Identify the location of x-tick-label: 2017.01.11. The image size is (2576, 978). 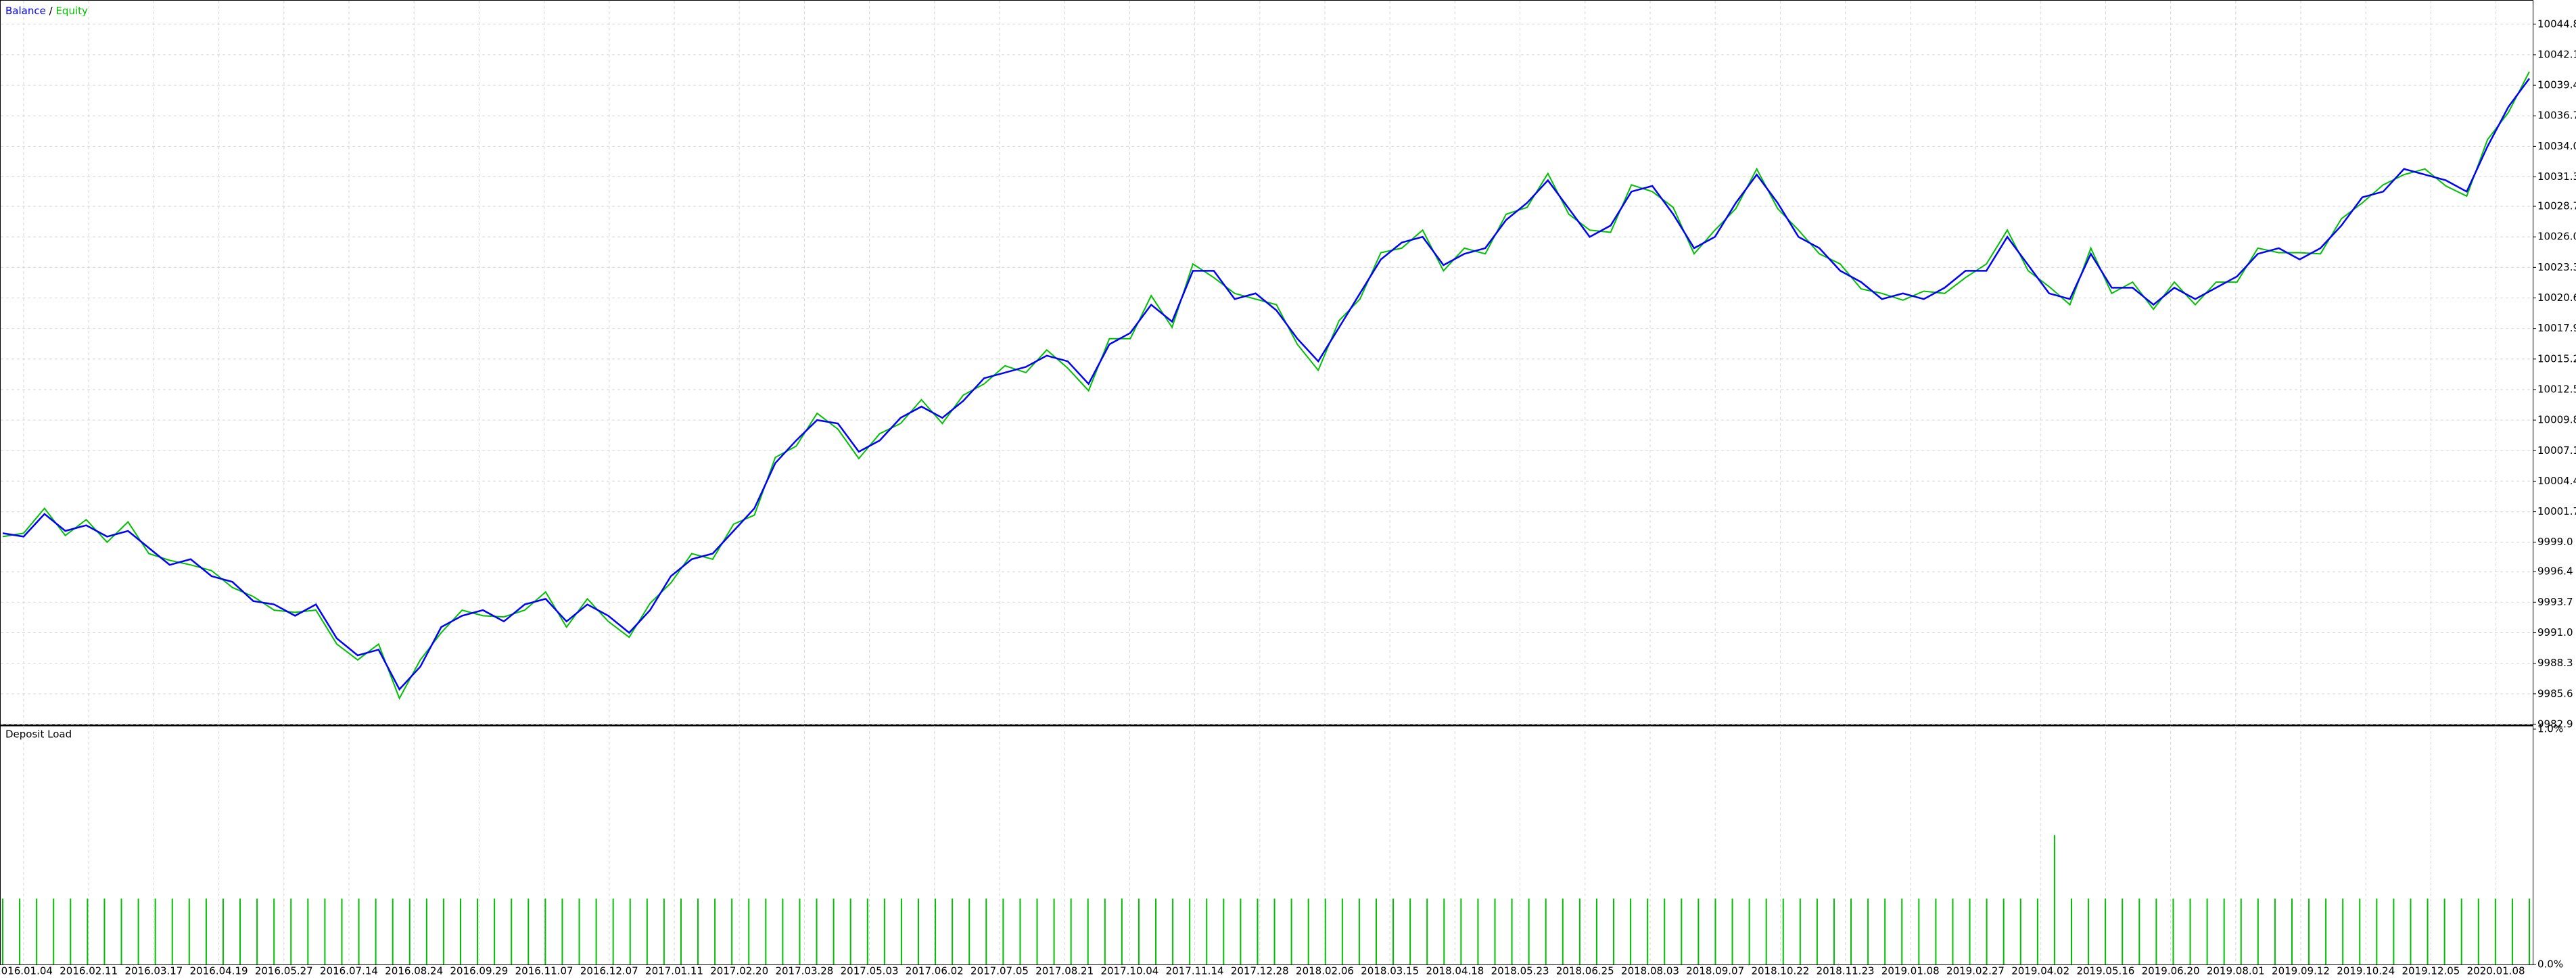
(674, 971).